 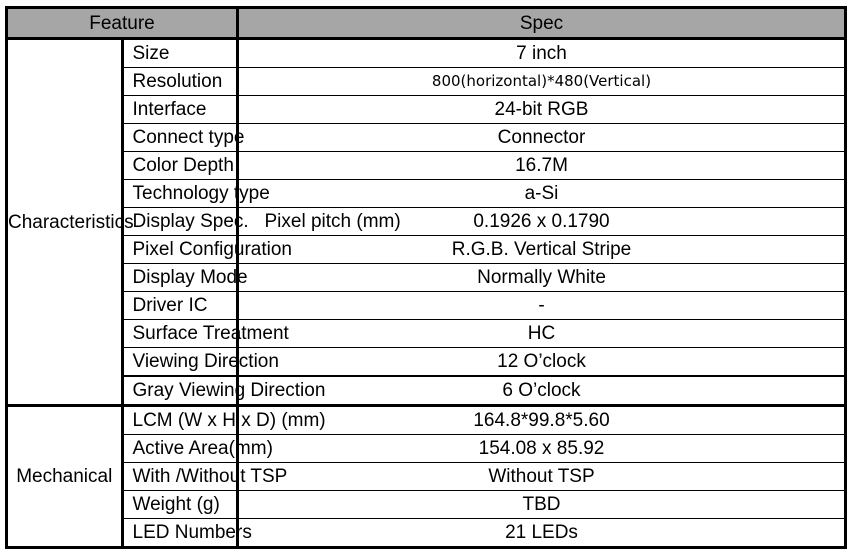 What do you see at coordinates (541, 277) in the screenshot?
I see `spec-cell: Normally White` at bounding box center [541, 277].